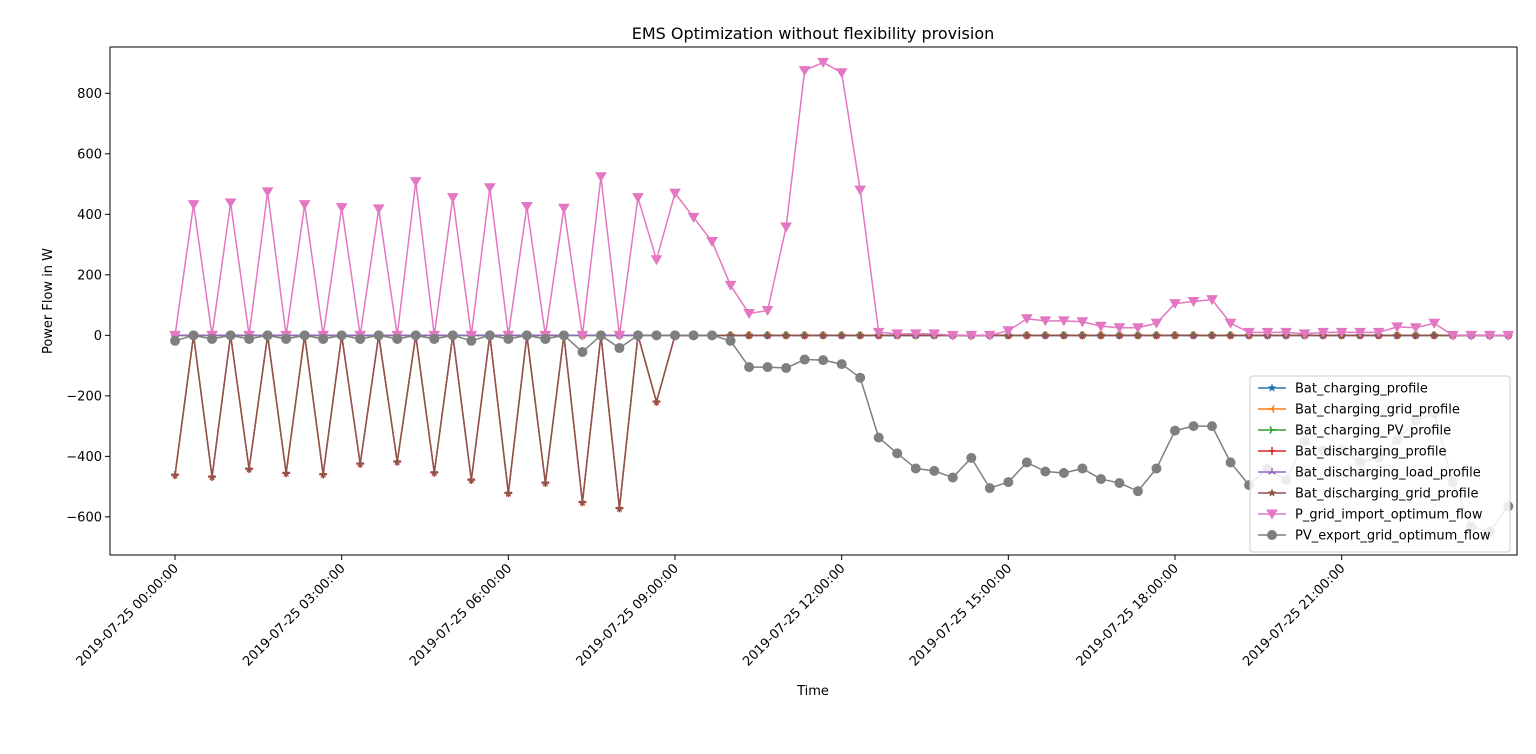 The image size is (1536, 754). Describe the element at coordinates (98, 336) in the screenshot. I see `y-tick-label: 0` at that location.